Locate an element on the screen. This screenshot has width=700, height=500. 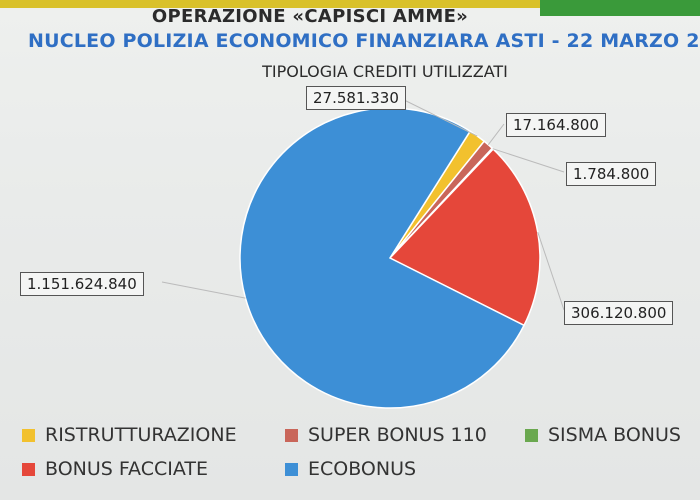
legend-label: ECOBONUS is located at coordinates (362, 469).